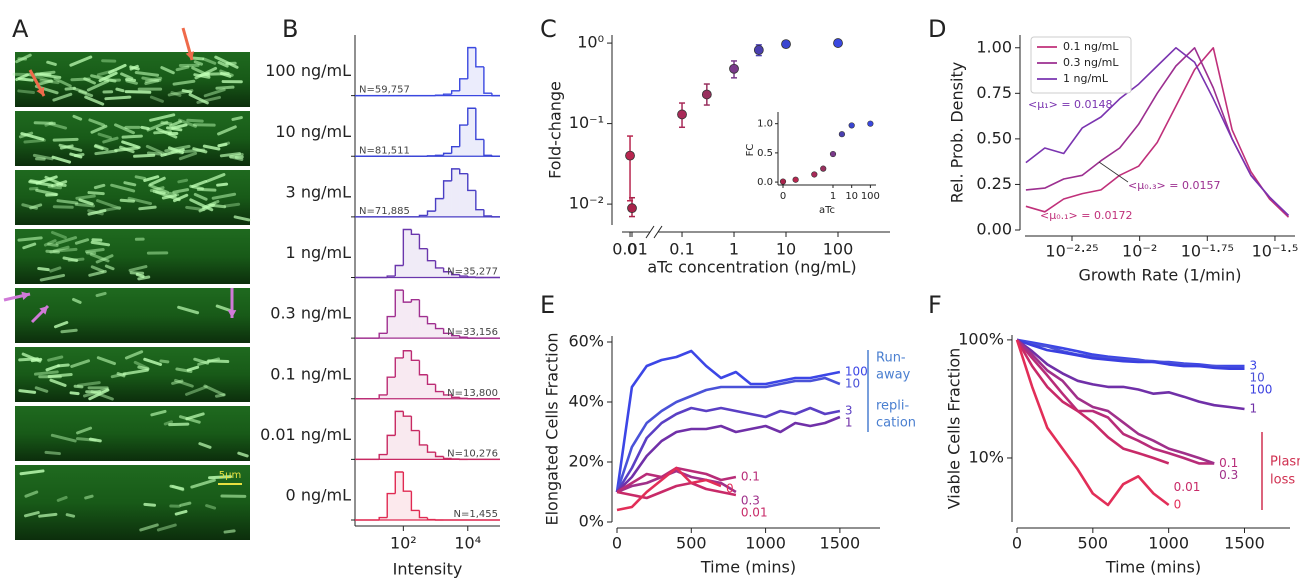  What do you see at coordinates (467, 543) in the screenshot?
I see `x-tick-label: 10⁴` at bounding box center [467, 543].